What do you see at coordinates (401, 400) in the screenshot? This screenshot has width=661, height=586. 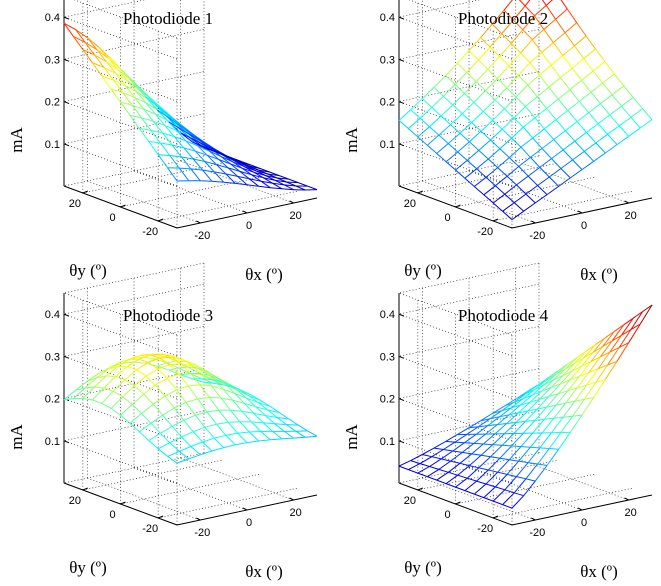 I see `z-tick` at bounding box center [401, 400].